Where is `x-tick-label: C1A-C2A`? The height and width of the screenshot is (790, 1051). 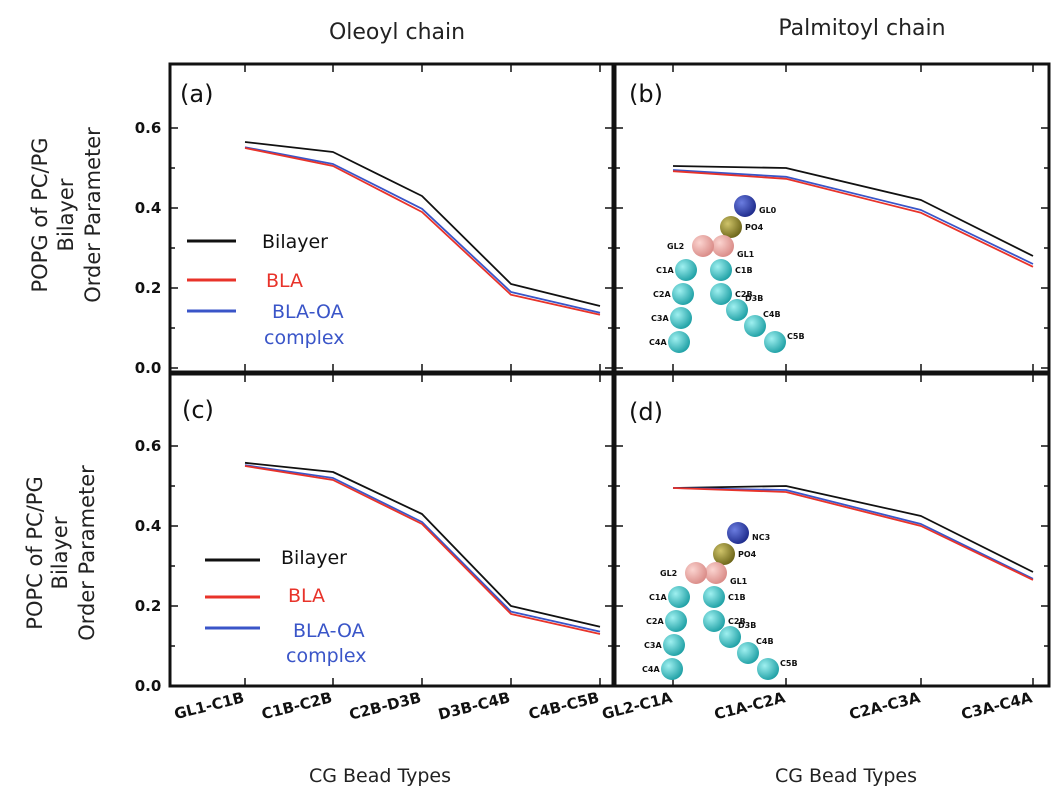
x-tick-label: C1A-C2A is located at coordinates (749, 705).